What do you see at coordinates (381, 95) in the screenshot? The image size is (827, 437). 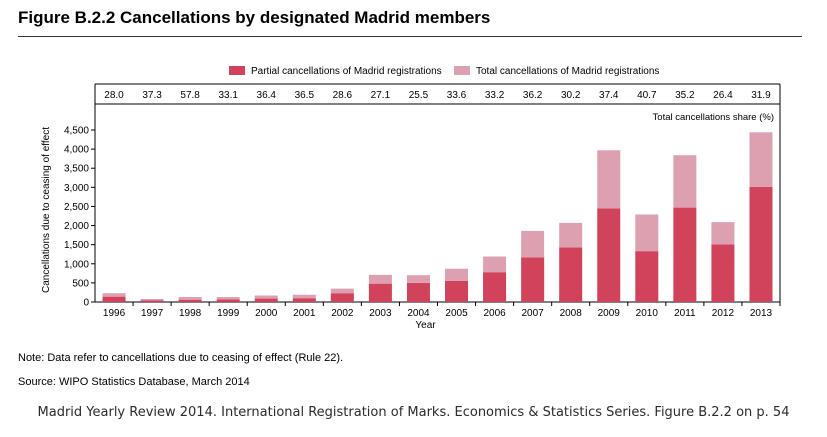 I see `share-value: 27.1` at bounding box center [381, 95].